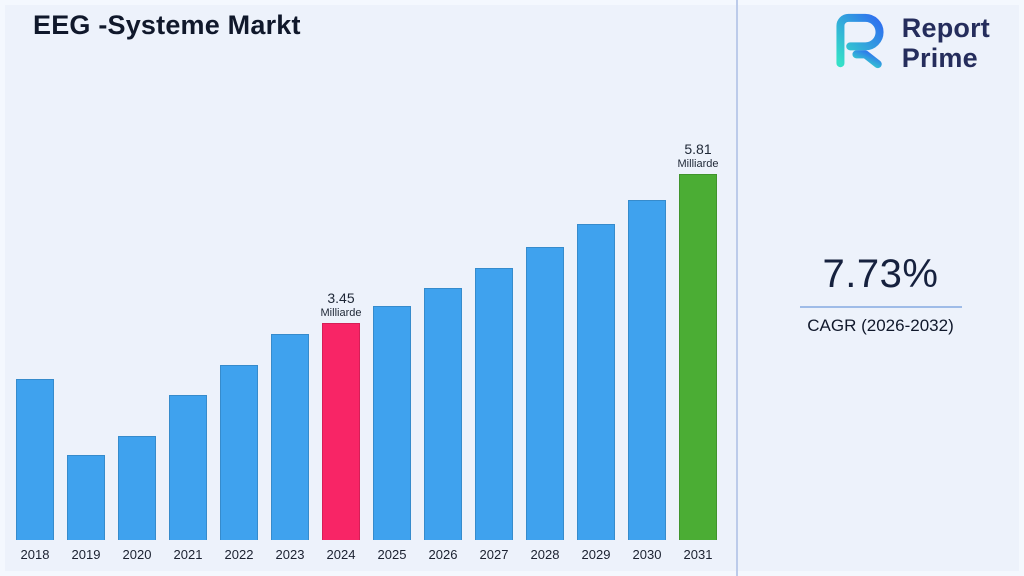 This screenshot has width=1024, height=576. I want to click on bar-column-2022: 2022, so click(239, 463).